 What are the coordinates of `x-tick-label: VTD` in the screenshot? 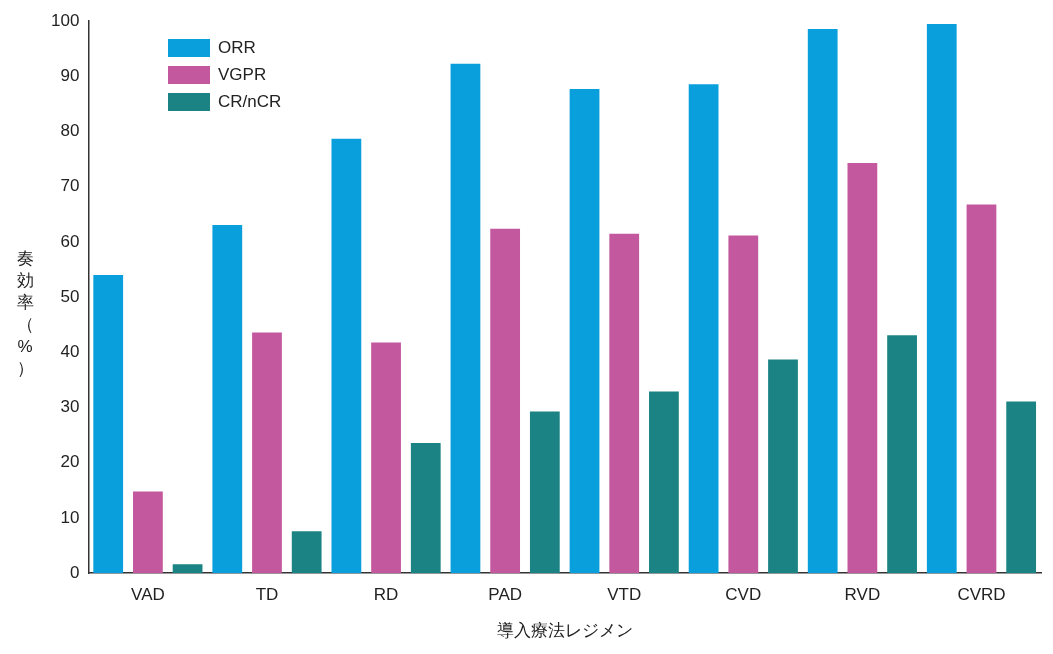 It's located at (624, 595).